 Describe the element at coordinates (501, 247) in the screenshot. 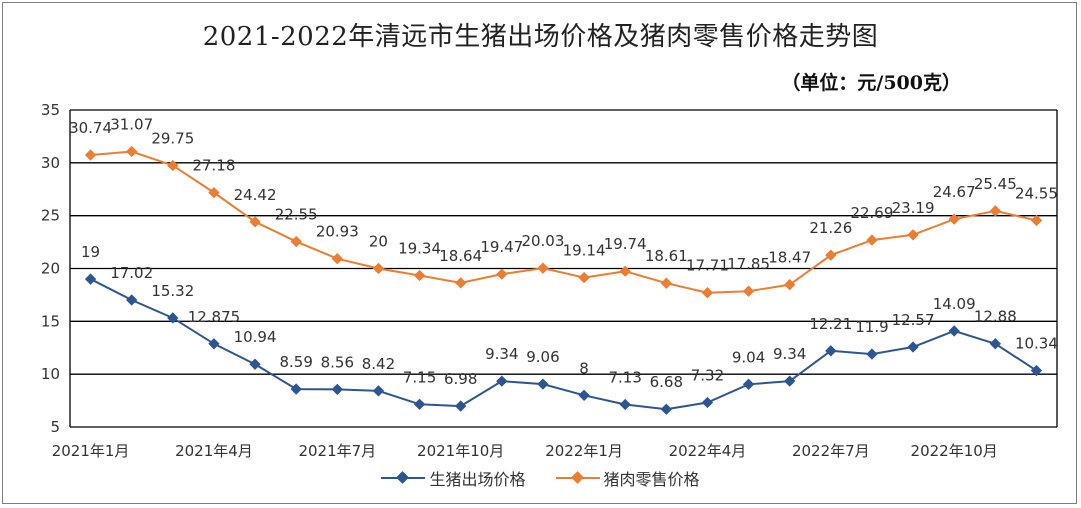

I see `data-label: 19.47` at that location.